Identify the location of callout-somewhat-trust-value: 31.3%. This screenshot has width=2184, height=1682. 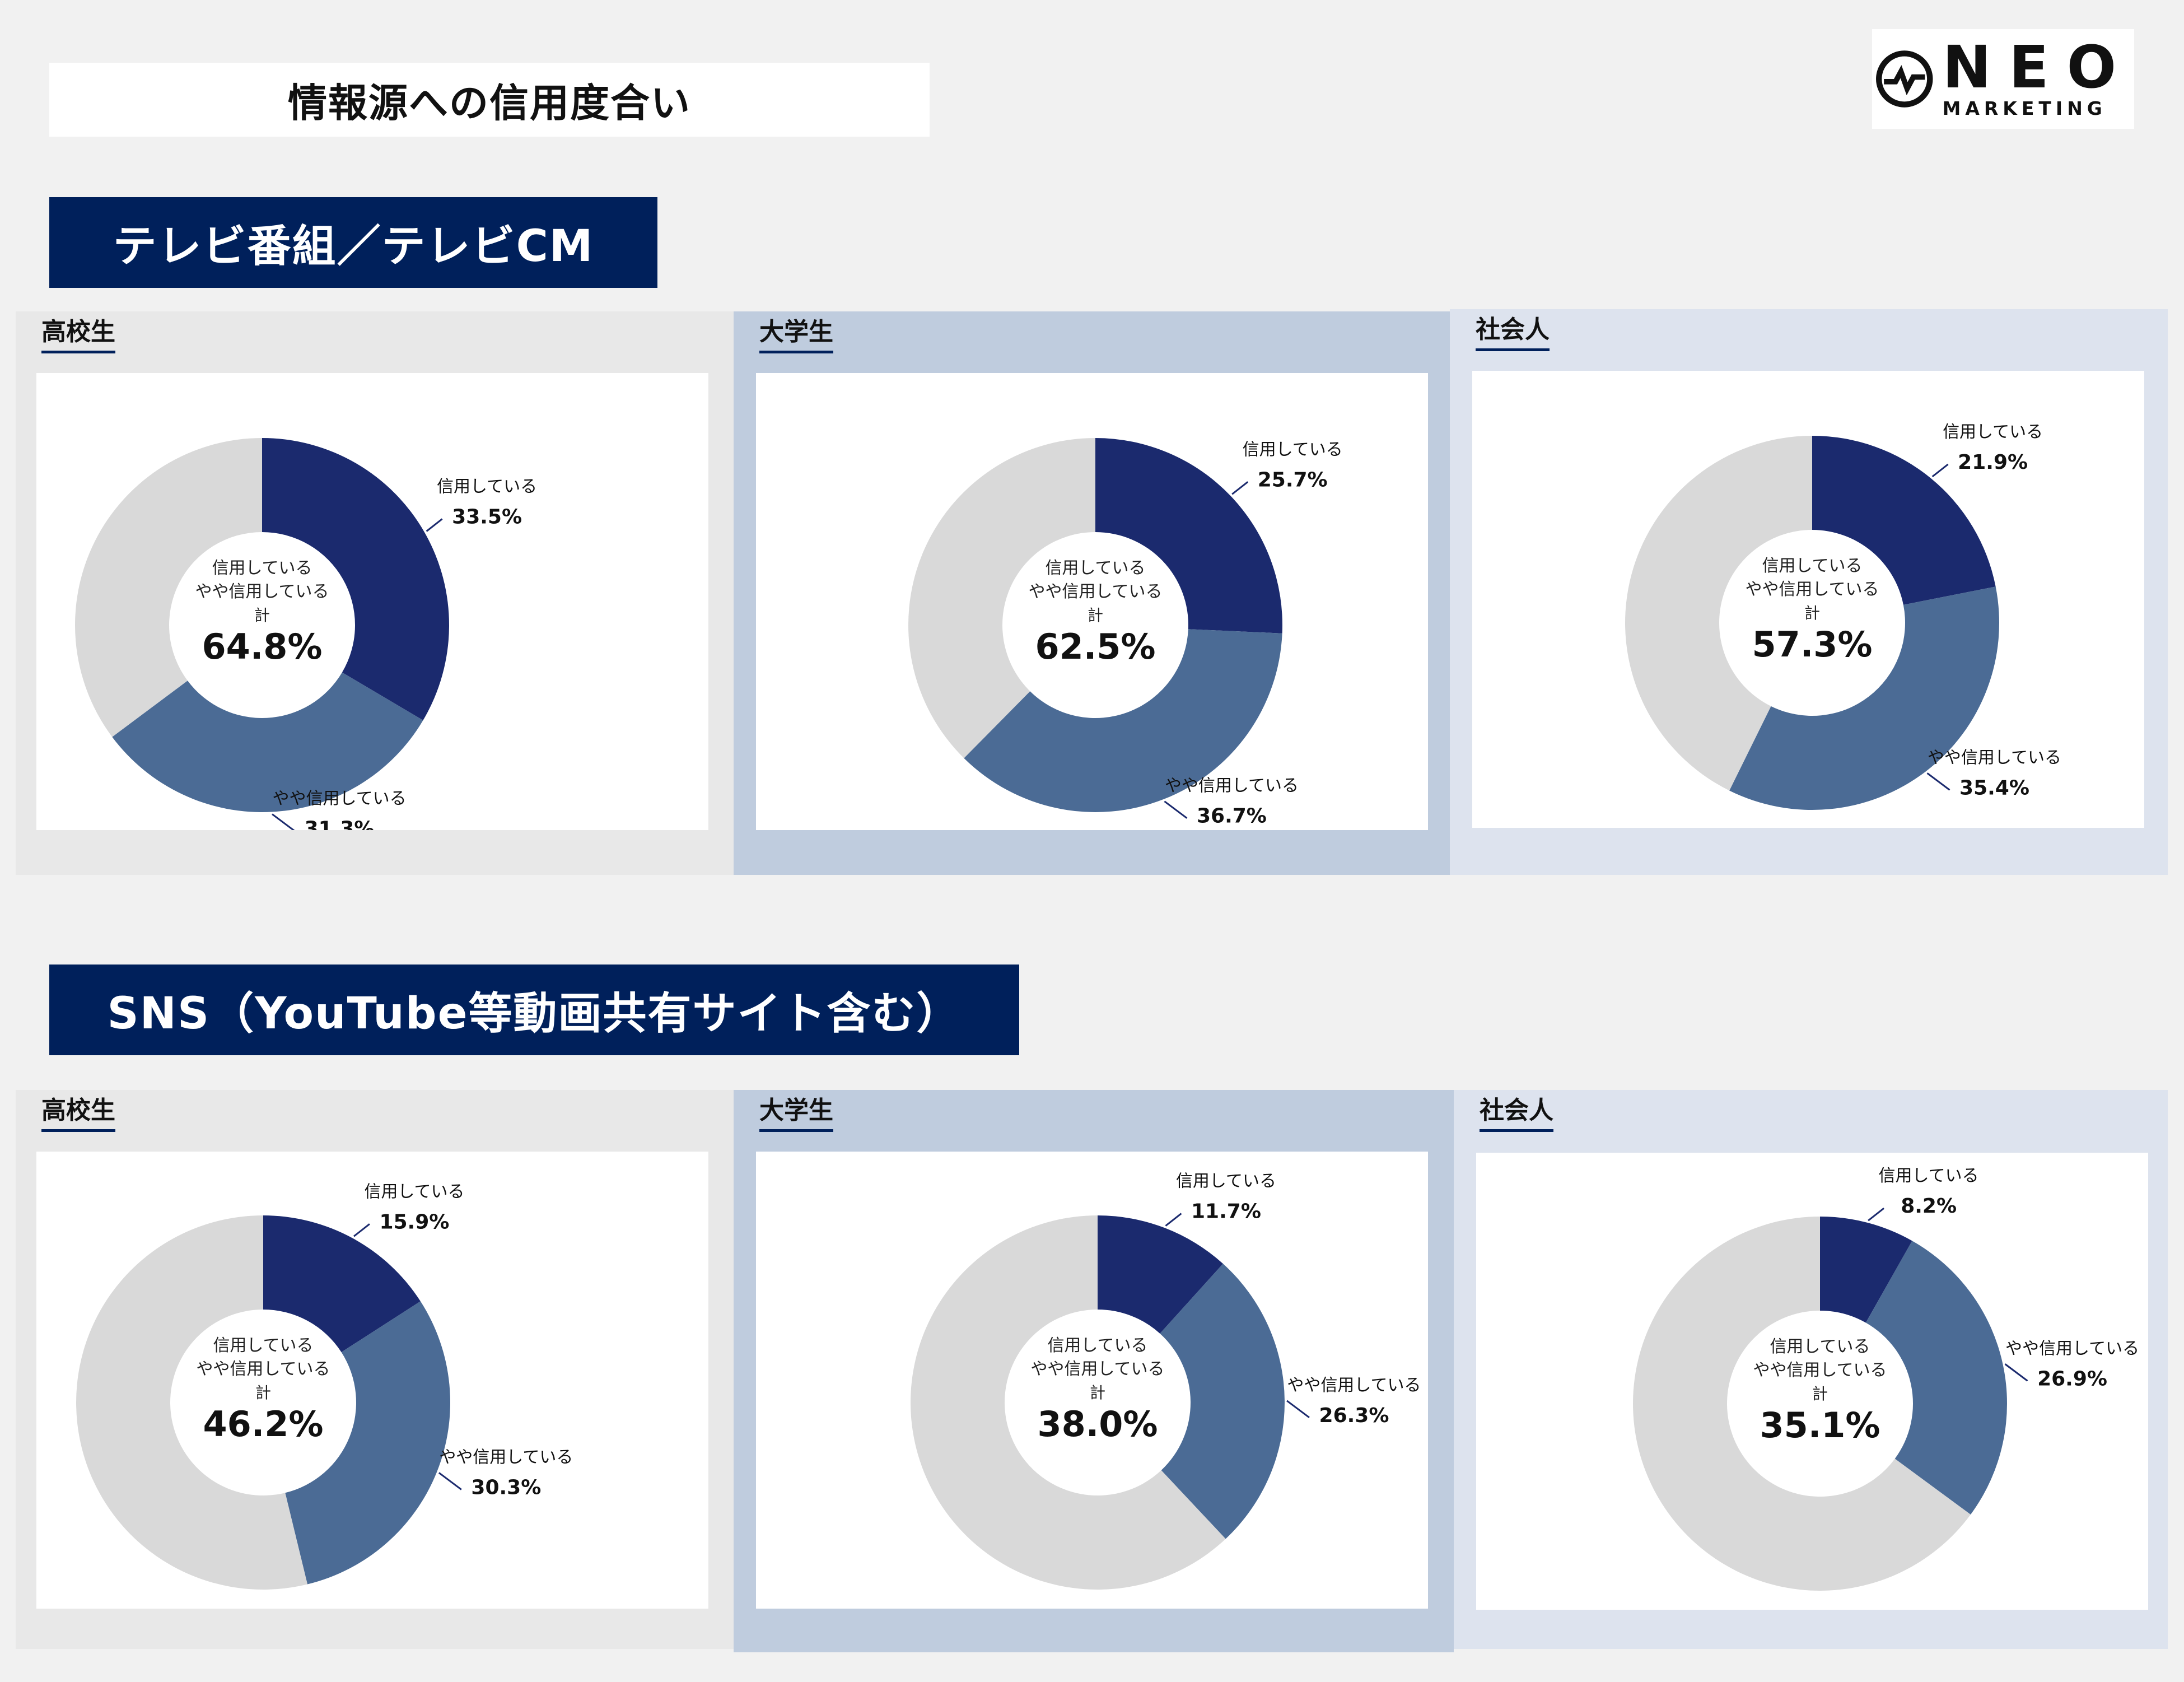
(340, 824).